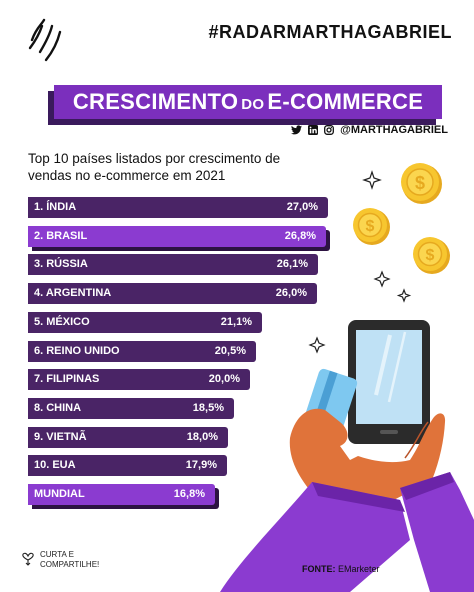 The height and width of the screenshot is (592, 474). I want to click on source-value: EMarketer, so click(359, 569).